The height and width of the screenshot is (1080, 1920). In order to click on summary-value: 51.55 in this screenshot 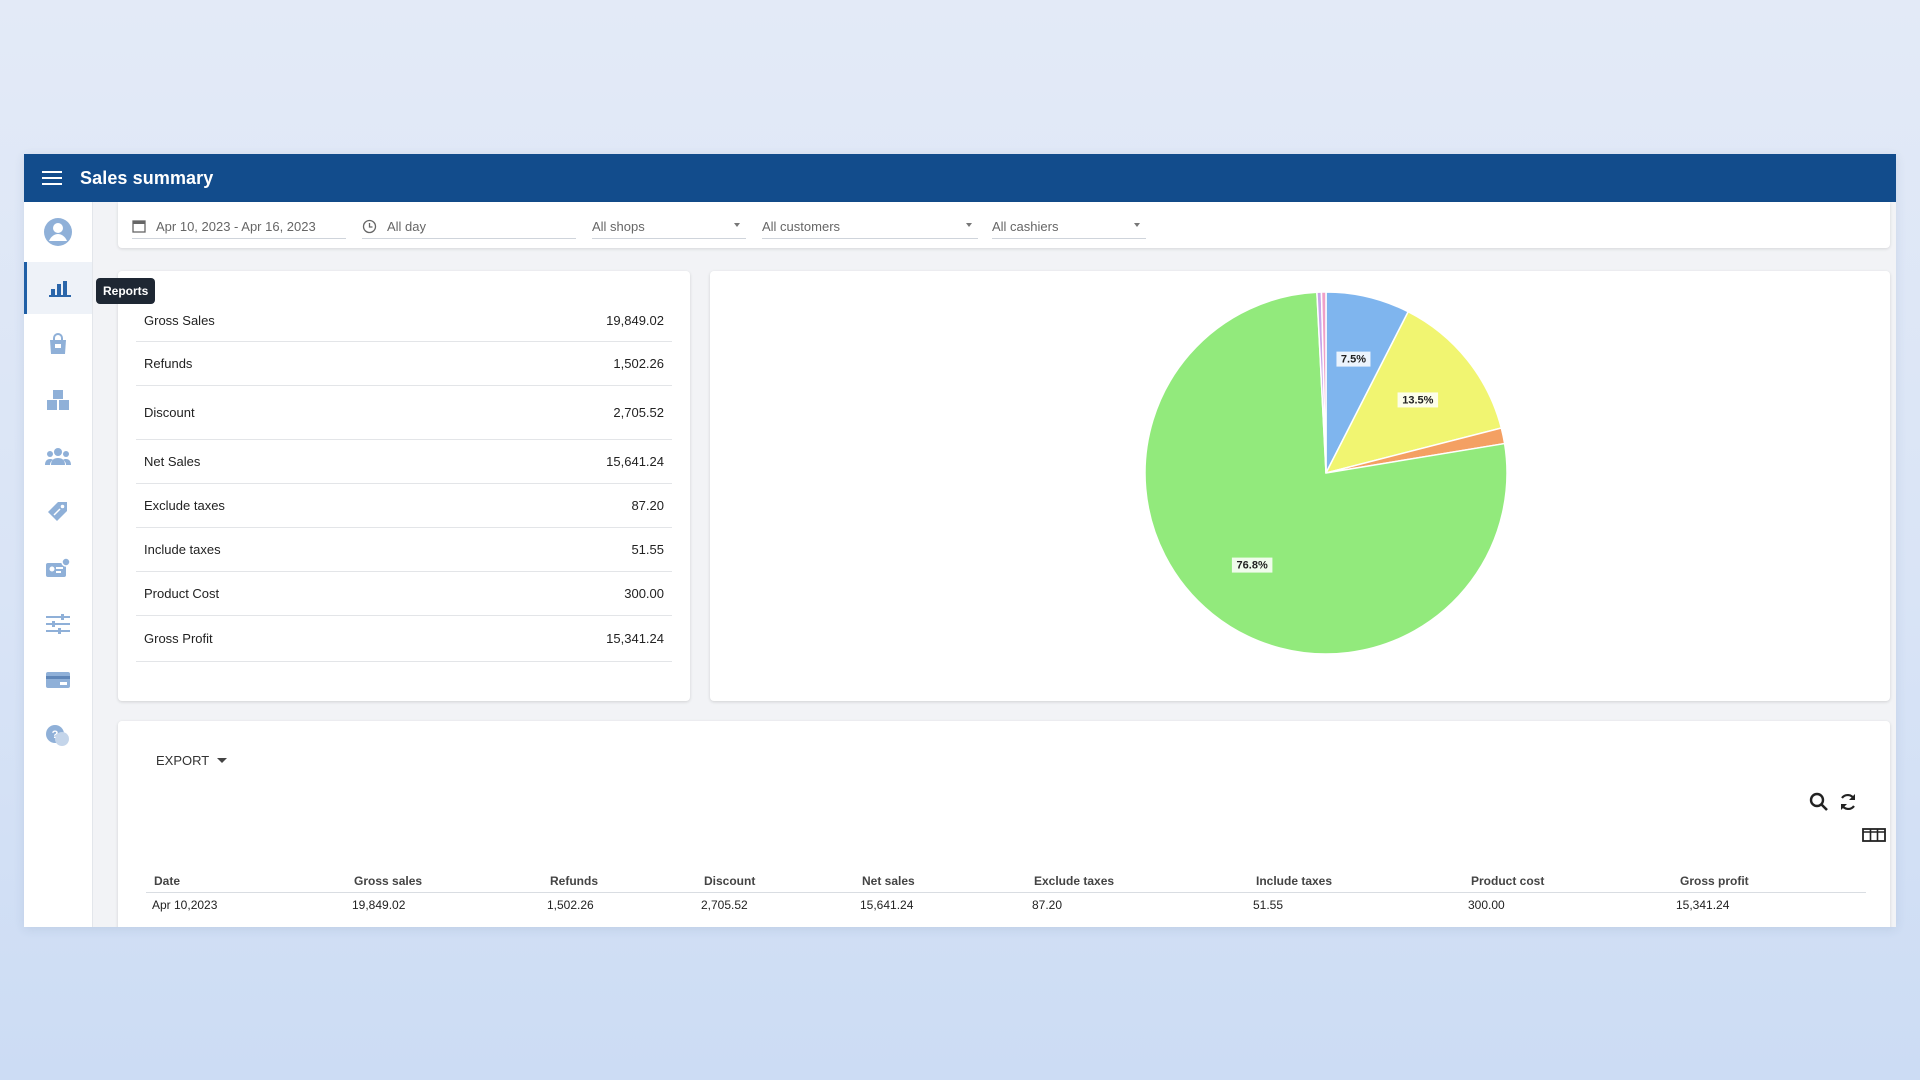, I will do `click(647, 549)`.